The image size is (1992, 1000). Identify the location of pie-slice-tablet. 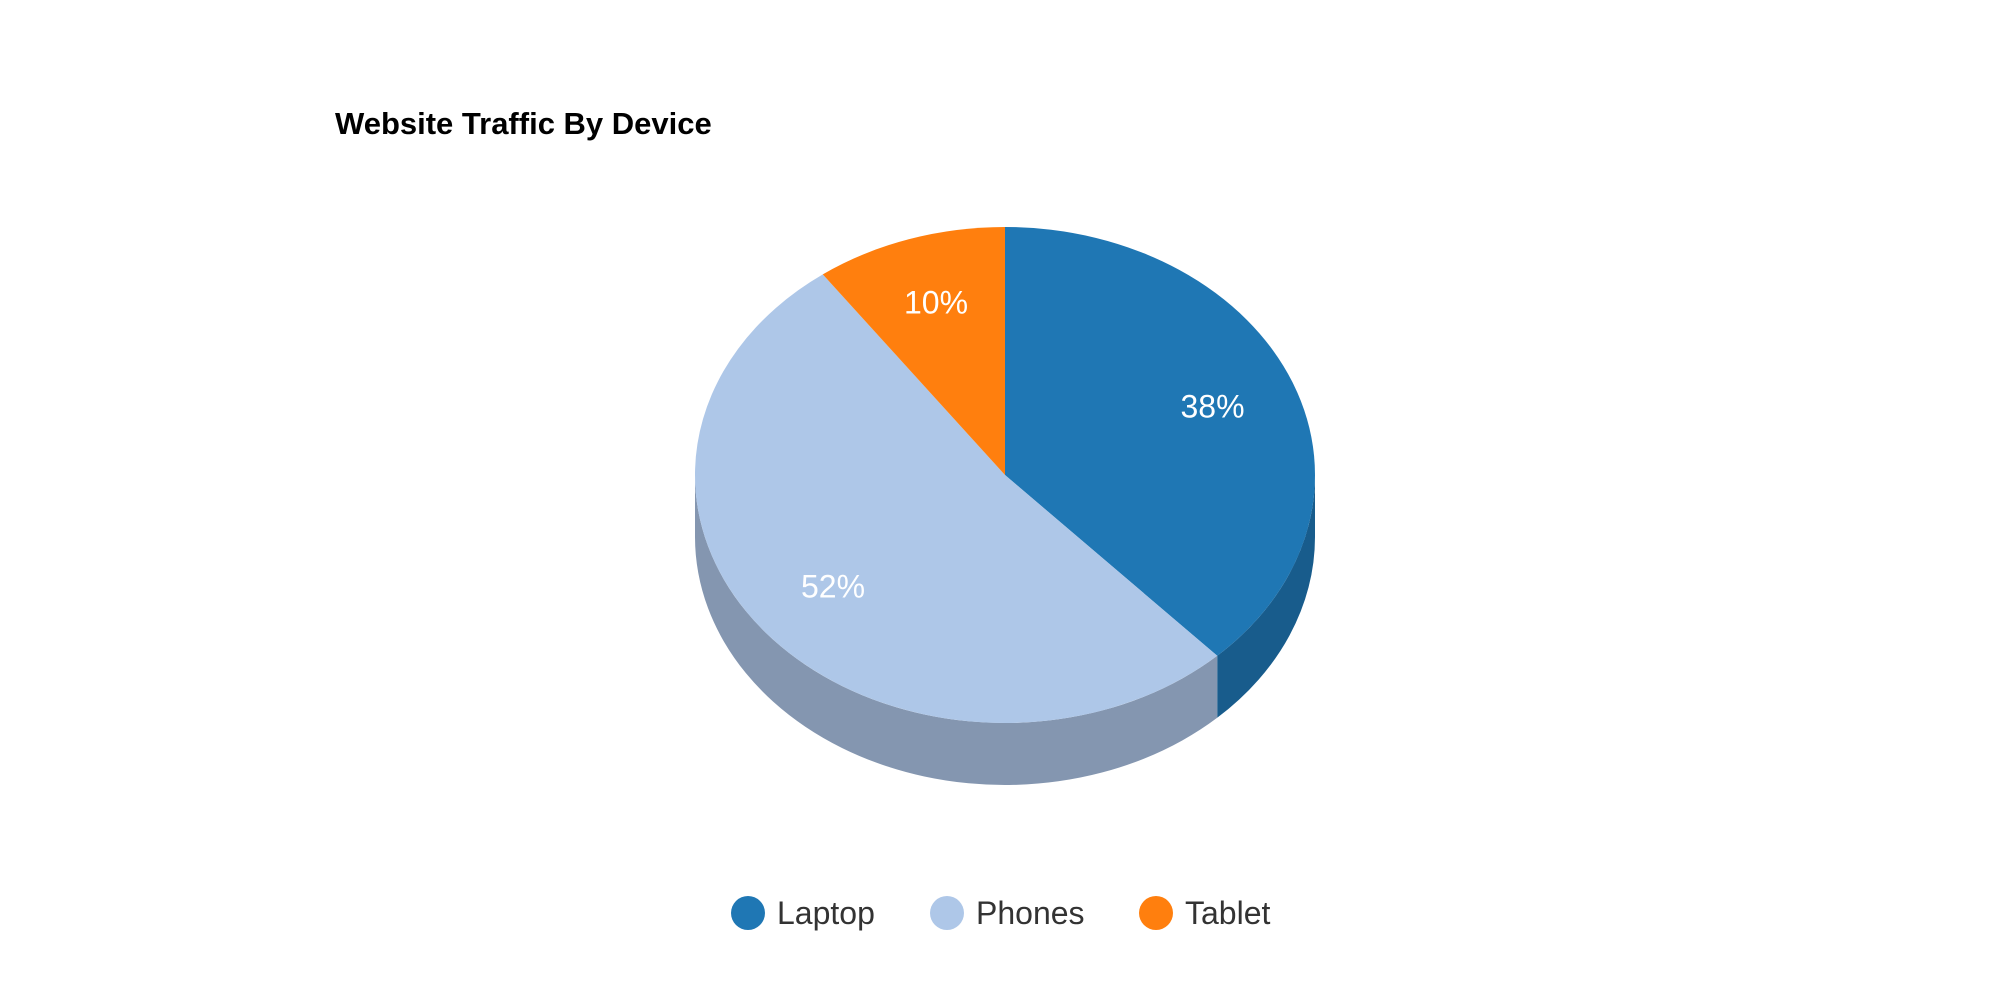
(913, 351).